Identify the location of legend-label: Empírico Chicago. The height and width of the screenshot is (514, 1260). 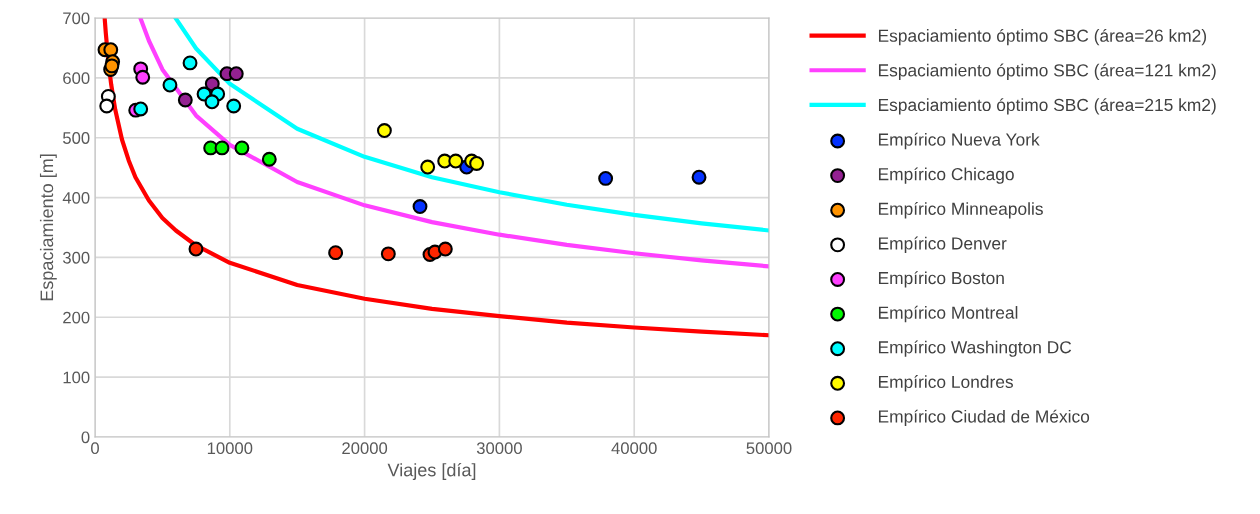
(946, 175).